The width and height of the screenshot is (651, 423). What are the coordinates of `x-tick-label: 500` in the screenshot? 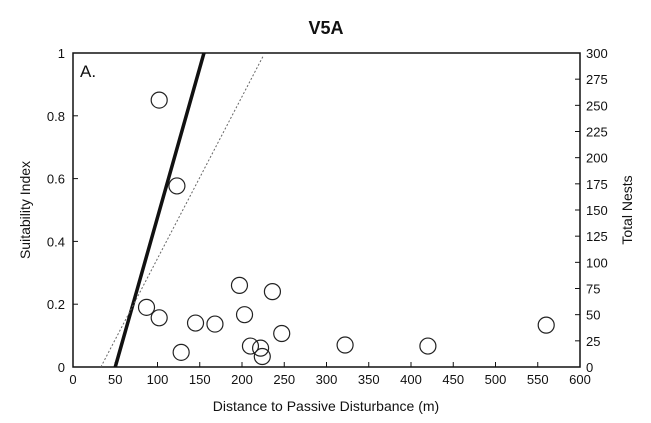 It's located at (496, 379).